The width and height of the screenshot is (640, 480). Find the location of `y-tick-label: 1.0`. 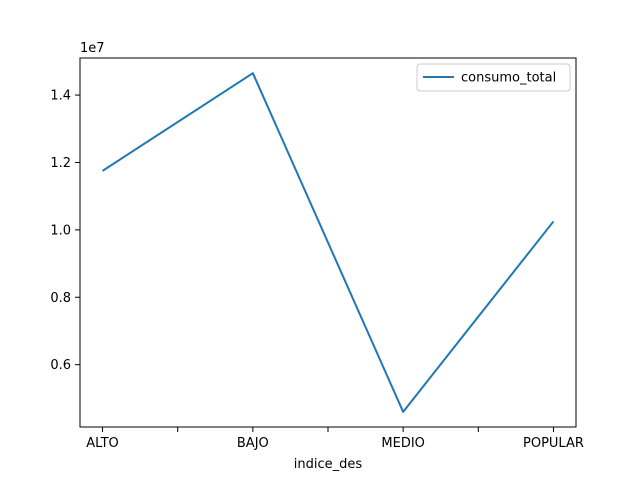

y-tick-label: 1.0 is located at coordinates (60, 230).